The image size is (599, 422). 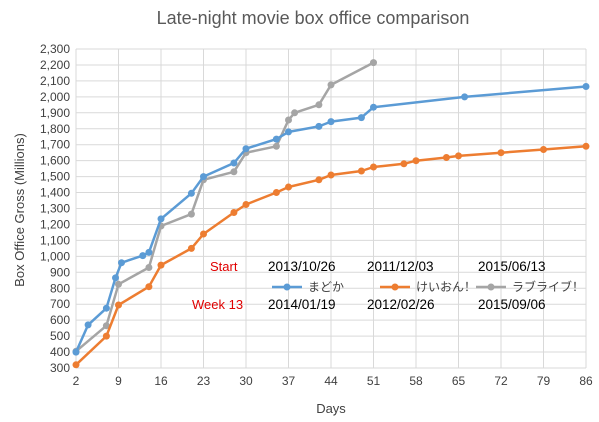 I want to click on legend-start-date-0: 2013/10/26, so click(x=302, y=266).